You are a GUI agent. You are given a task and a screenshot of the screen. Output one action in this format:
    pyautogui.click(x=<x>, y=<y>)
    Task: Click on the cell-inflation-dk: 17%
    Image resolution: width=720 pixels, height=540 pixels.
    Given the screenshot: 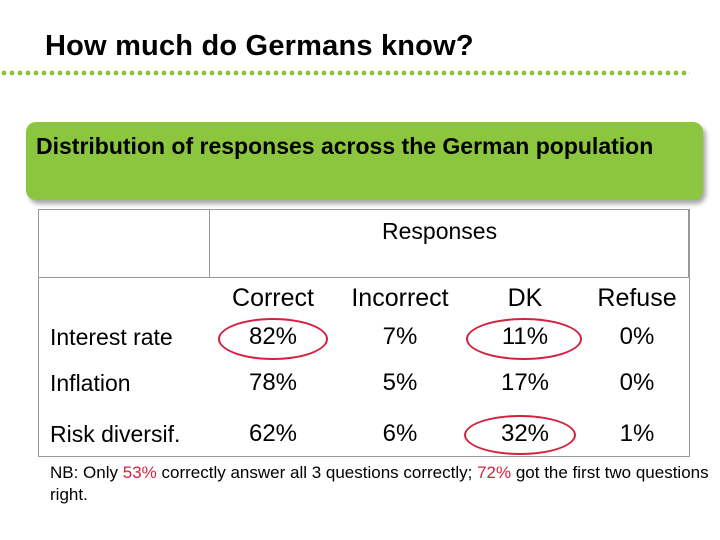 What is the action you would take?
    pyautogui.click(x=525, y=382)
    